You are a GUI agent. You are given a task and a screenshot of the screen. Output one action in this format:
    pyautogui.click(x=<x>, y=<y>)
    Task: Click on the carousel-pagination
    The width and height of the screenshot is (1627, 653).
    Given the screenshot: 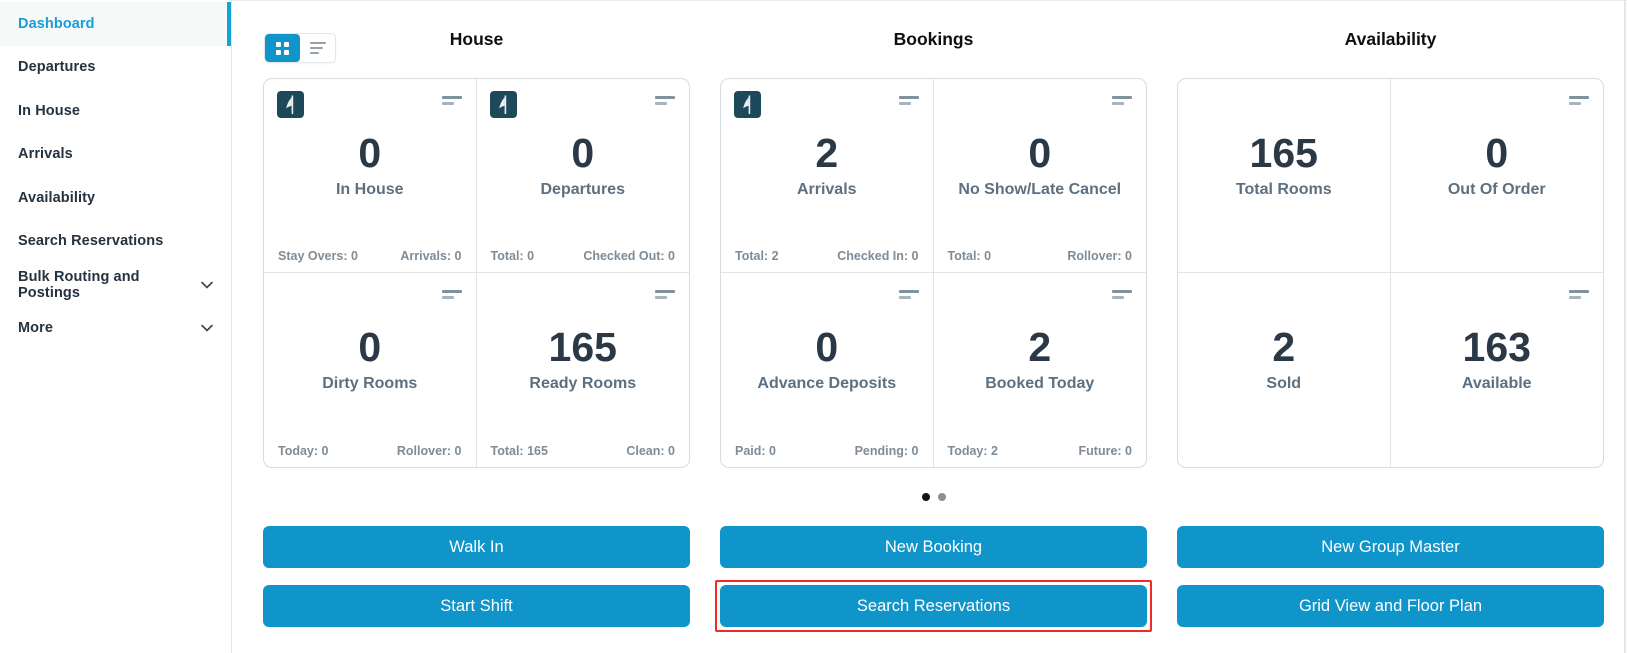 What is the action you would take?
    pyautogui.click(x=933, y=497)
    